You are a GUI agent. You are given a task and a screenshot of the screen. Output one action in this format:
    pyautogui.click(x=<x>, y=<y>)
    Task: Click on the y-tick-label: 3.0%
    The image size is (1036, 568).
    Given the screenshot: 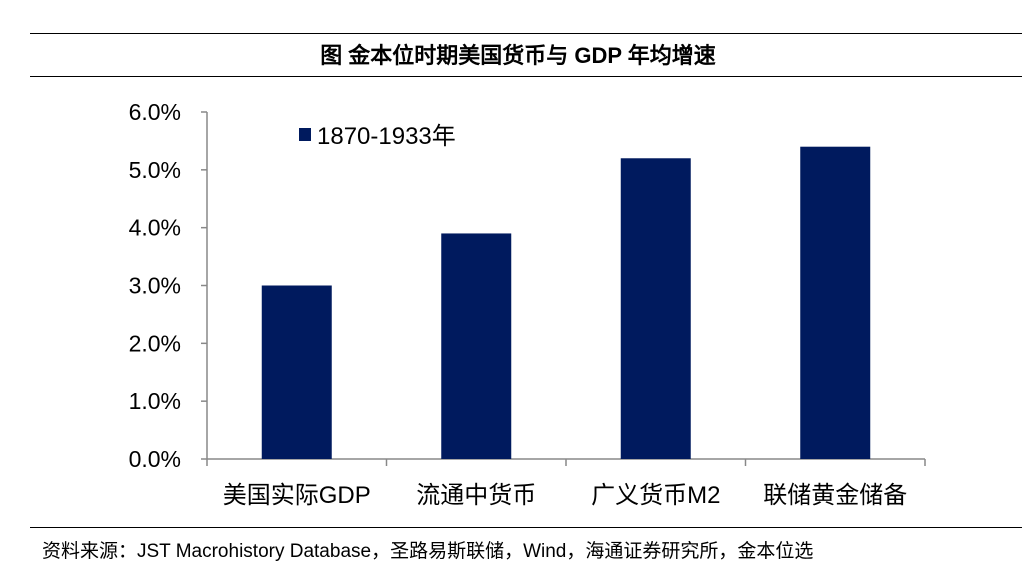 What is the action you would take?
    pyautogui.click(x=155, y=286)
    